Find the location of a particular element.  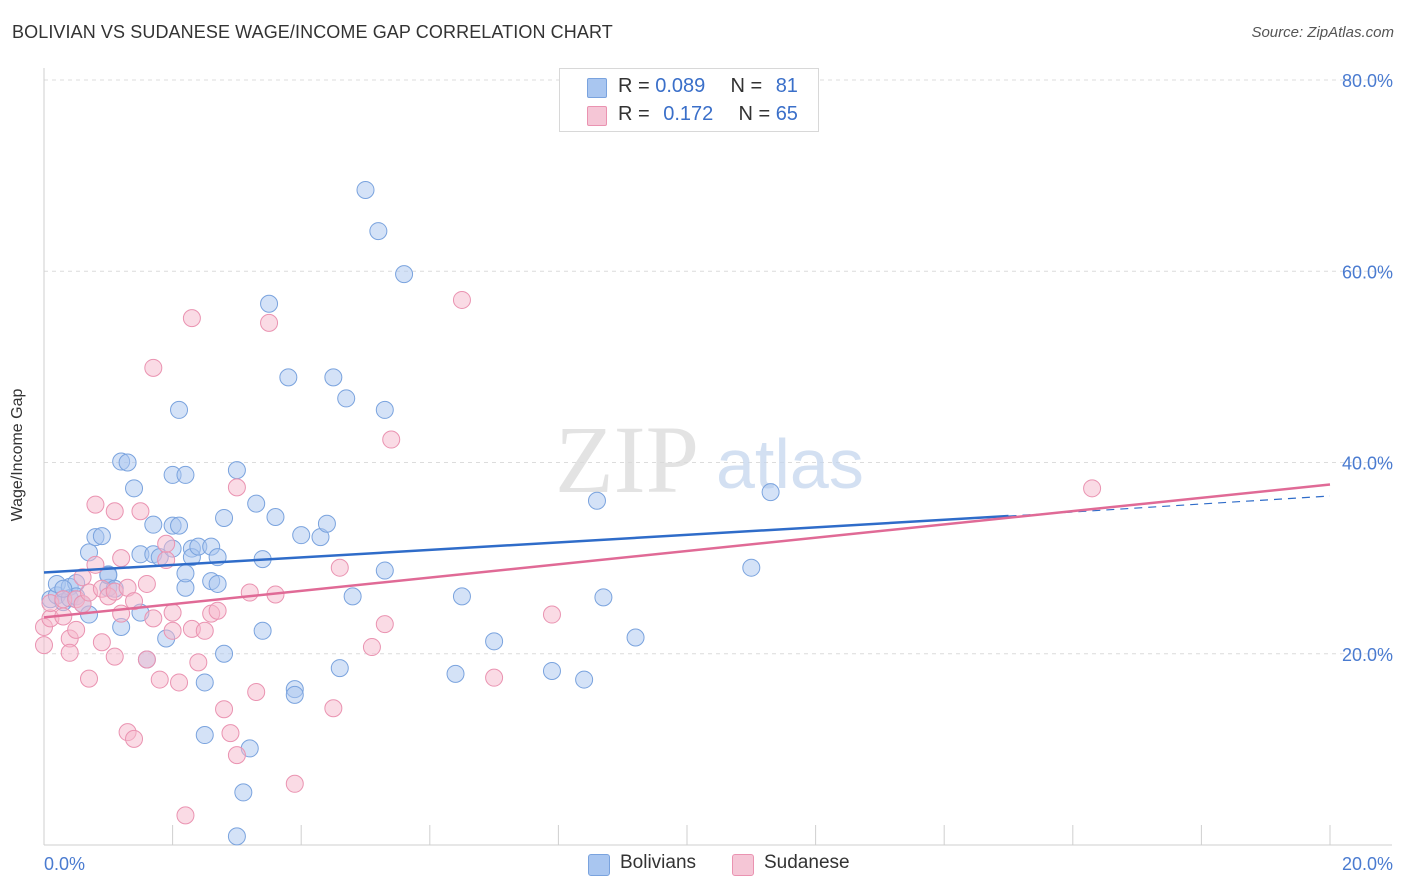

legend-label-sudanese: Sudanese is located at coordinates (807, 862).